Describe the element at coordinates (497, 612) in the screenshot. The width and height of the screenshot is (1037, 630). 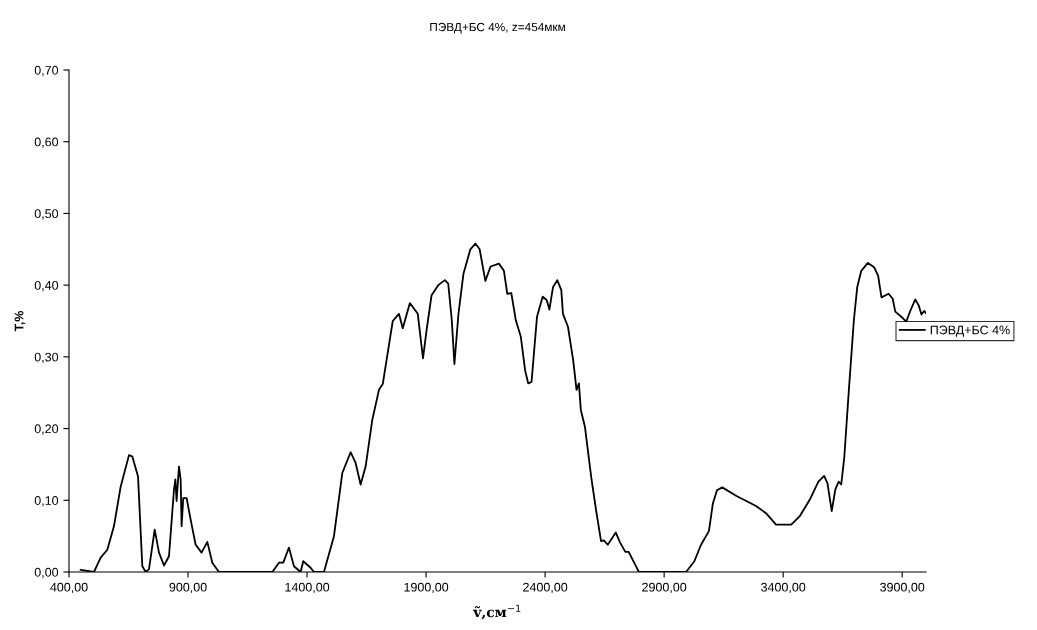
I see `x-axis-title: ṽ,см$^{−1}$` at that location.